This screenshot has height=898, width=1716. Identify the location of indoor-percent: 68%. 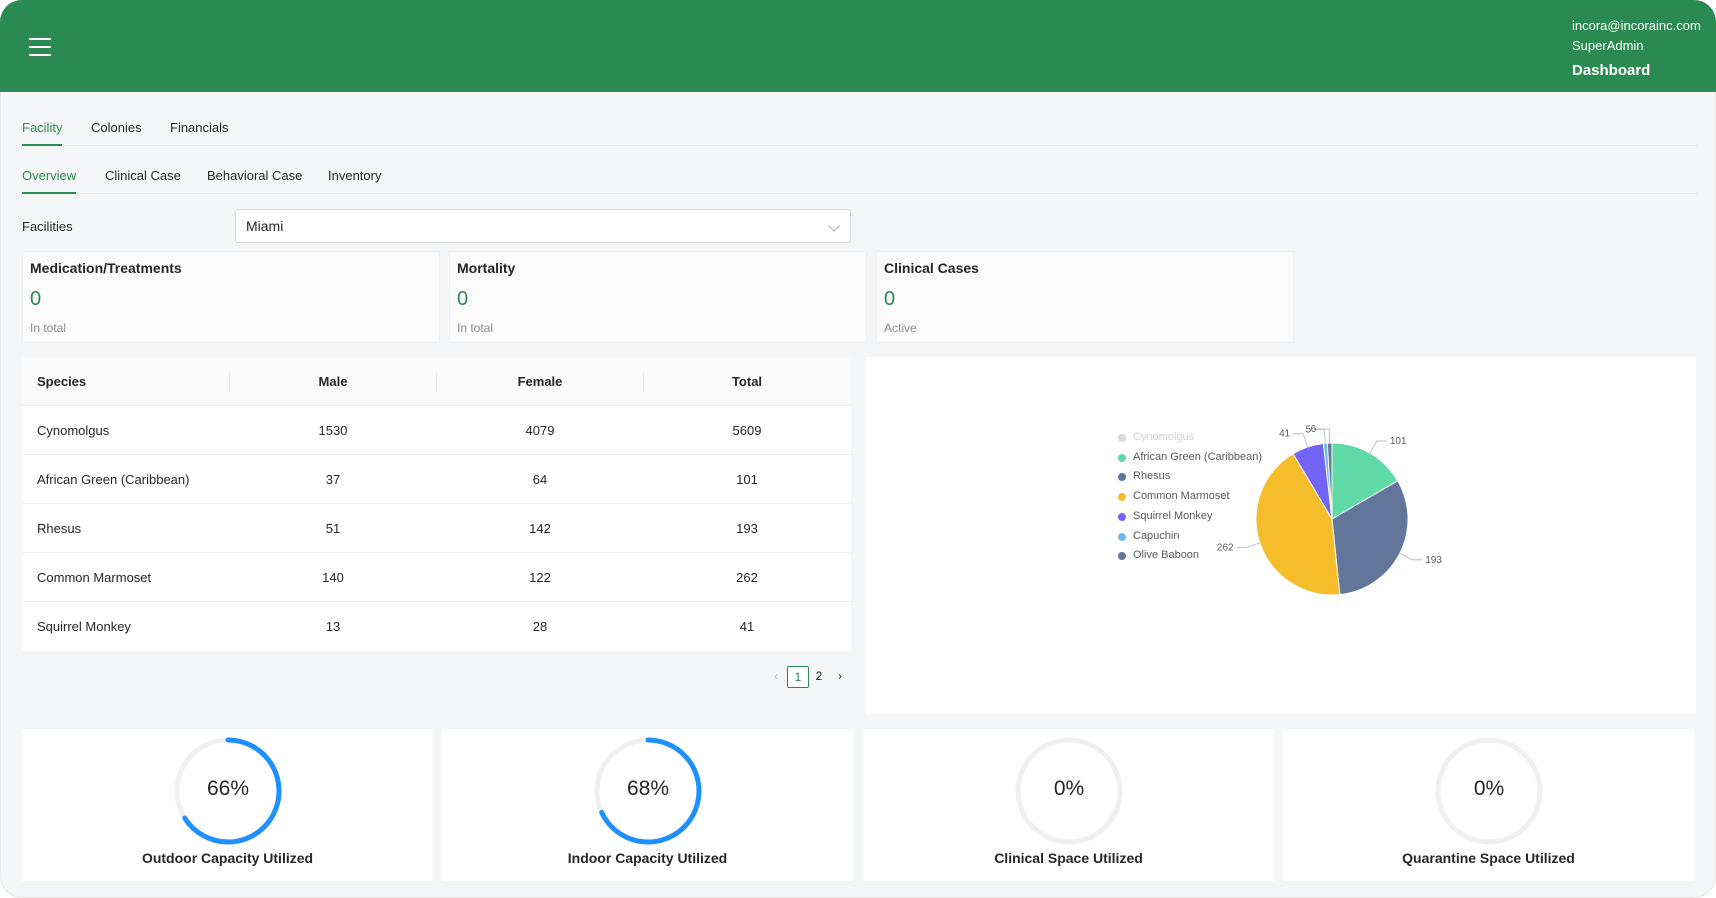
(648, 788).